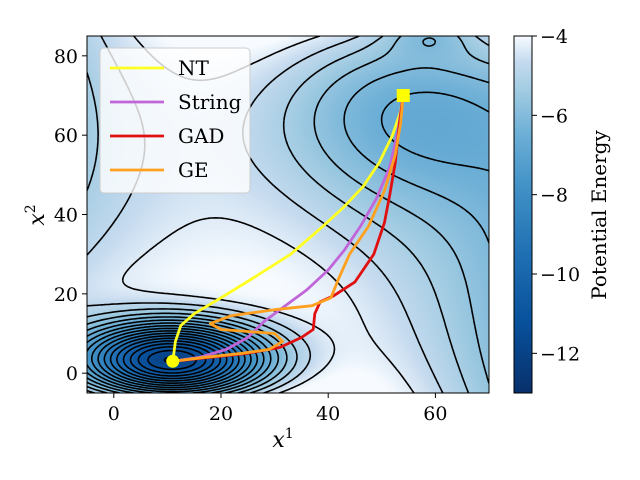 Image resolution: width=640 pixels, height=480 pixels. I want to click on x-axis-label-superscript: 1, so click(289, 434).